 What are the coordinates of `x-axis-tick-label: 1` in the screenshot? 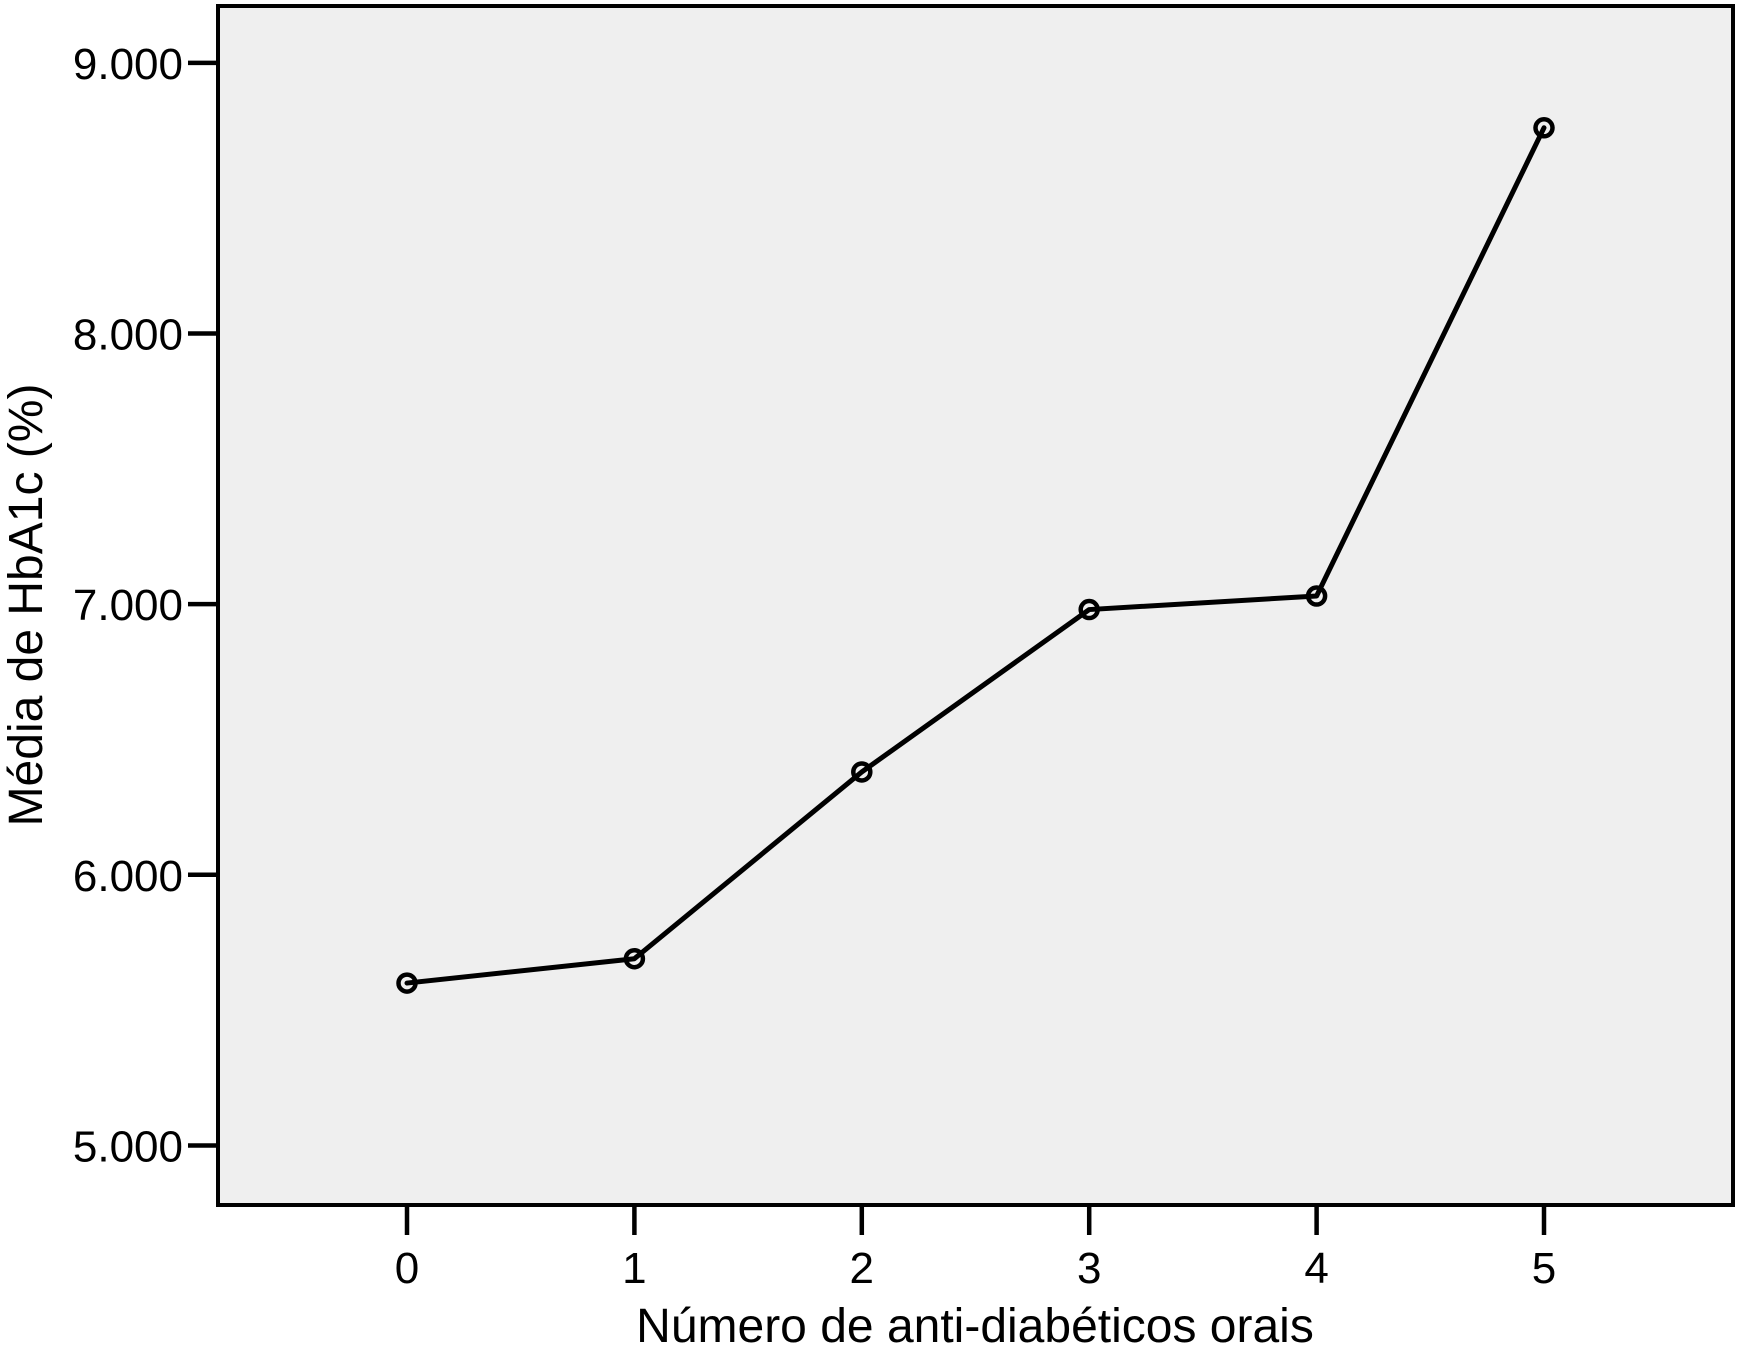 It's located at (634, 1268).